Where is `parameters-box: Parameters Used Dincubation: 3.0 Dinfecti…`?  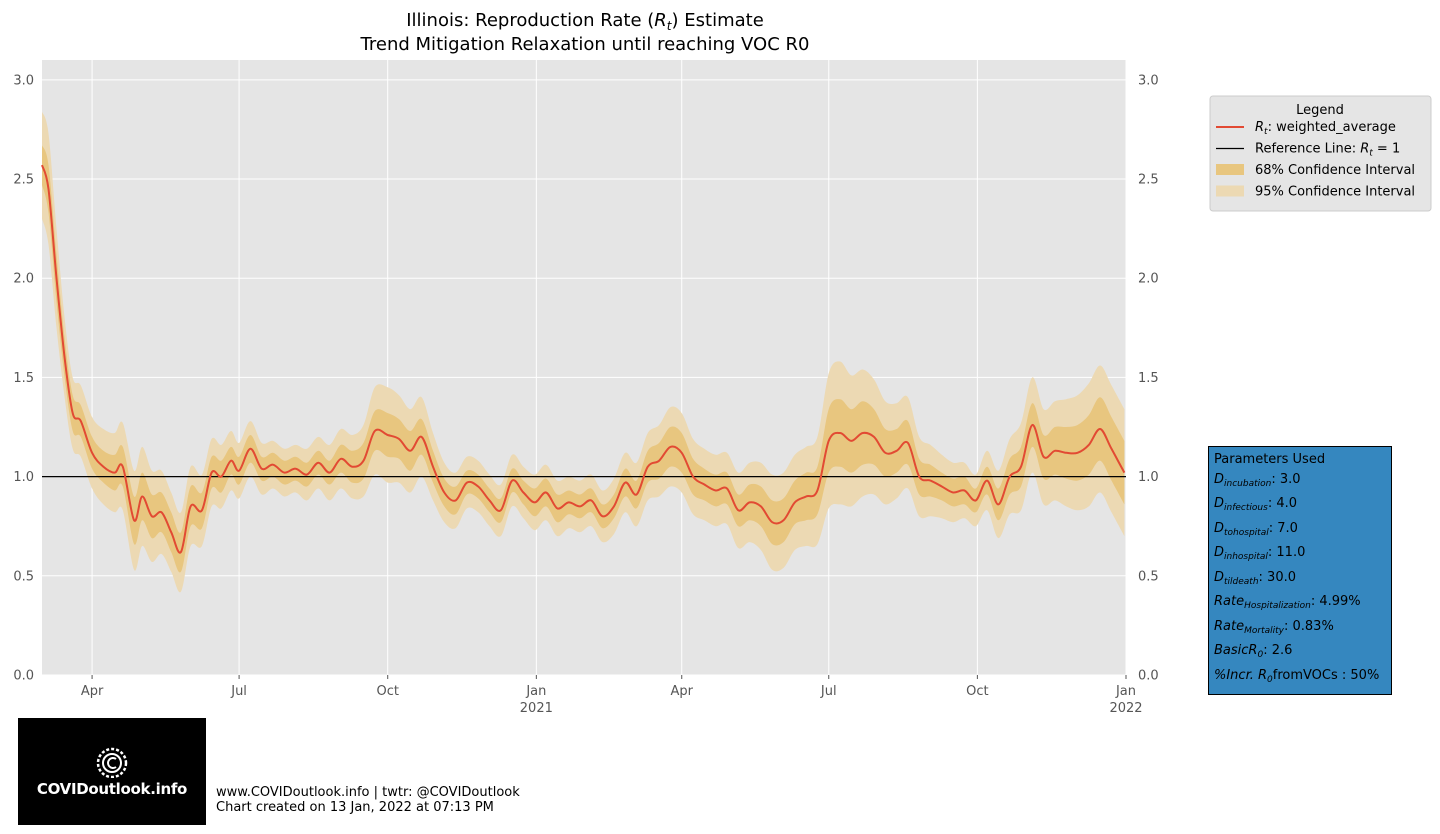 parameters-box: Parameters Used Dincubation: 3.0 Dinfecti… is located at coordinates (1300, 570).